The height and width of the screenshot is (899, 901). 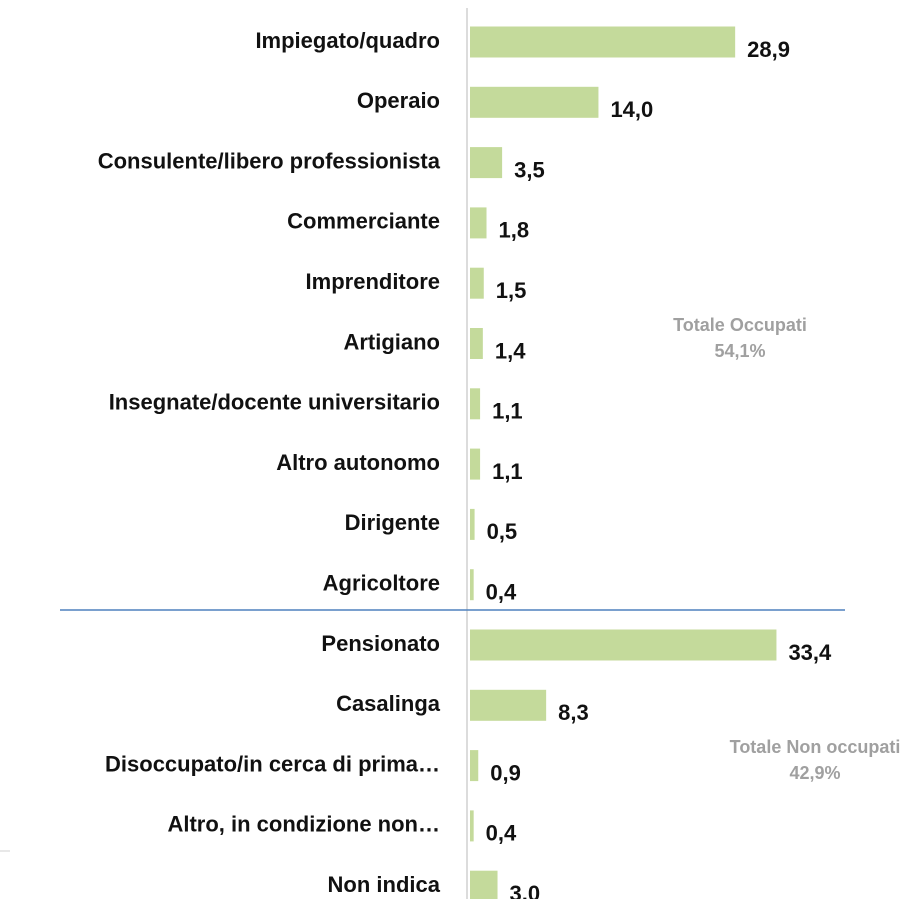 What do you see at coordinates (502, 531) in the screenshot?
I see `data-label: 0,5` at bounding box center [502, 531].